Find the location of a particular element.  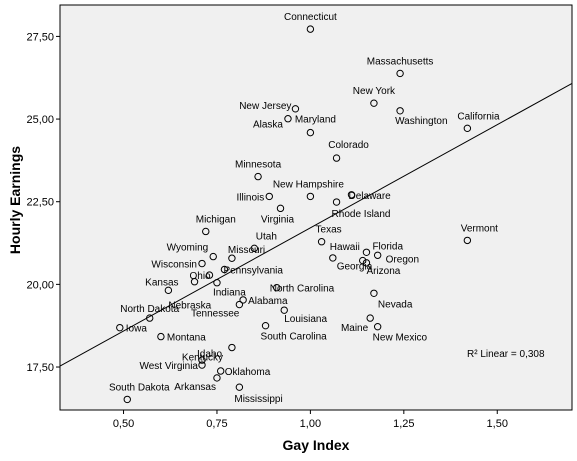

x-axis: 0,50 0,75 1,00 1,25 1,50 is located at coordinates (310, 420).